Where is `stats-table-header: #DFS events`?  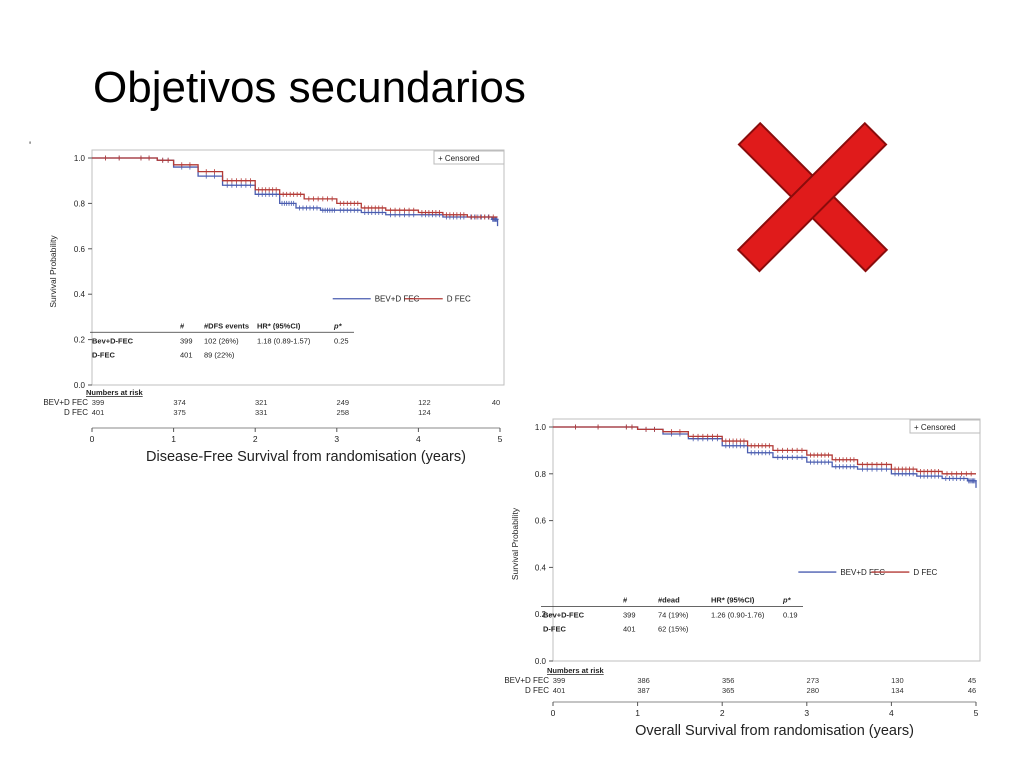 stats-table-header: #DFS events is located at coordinates (226, 325).